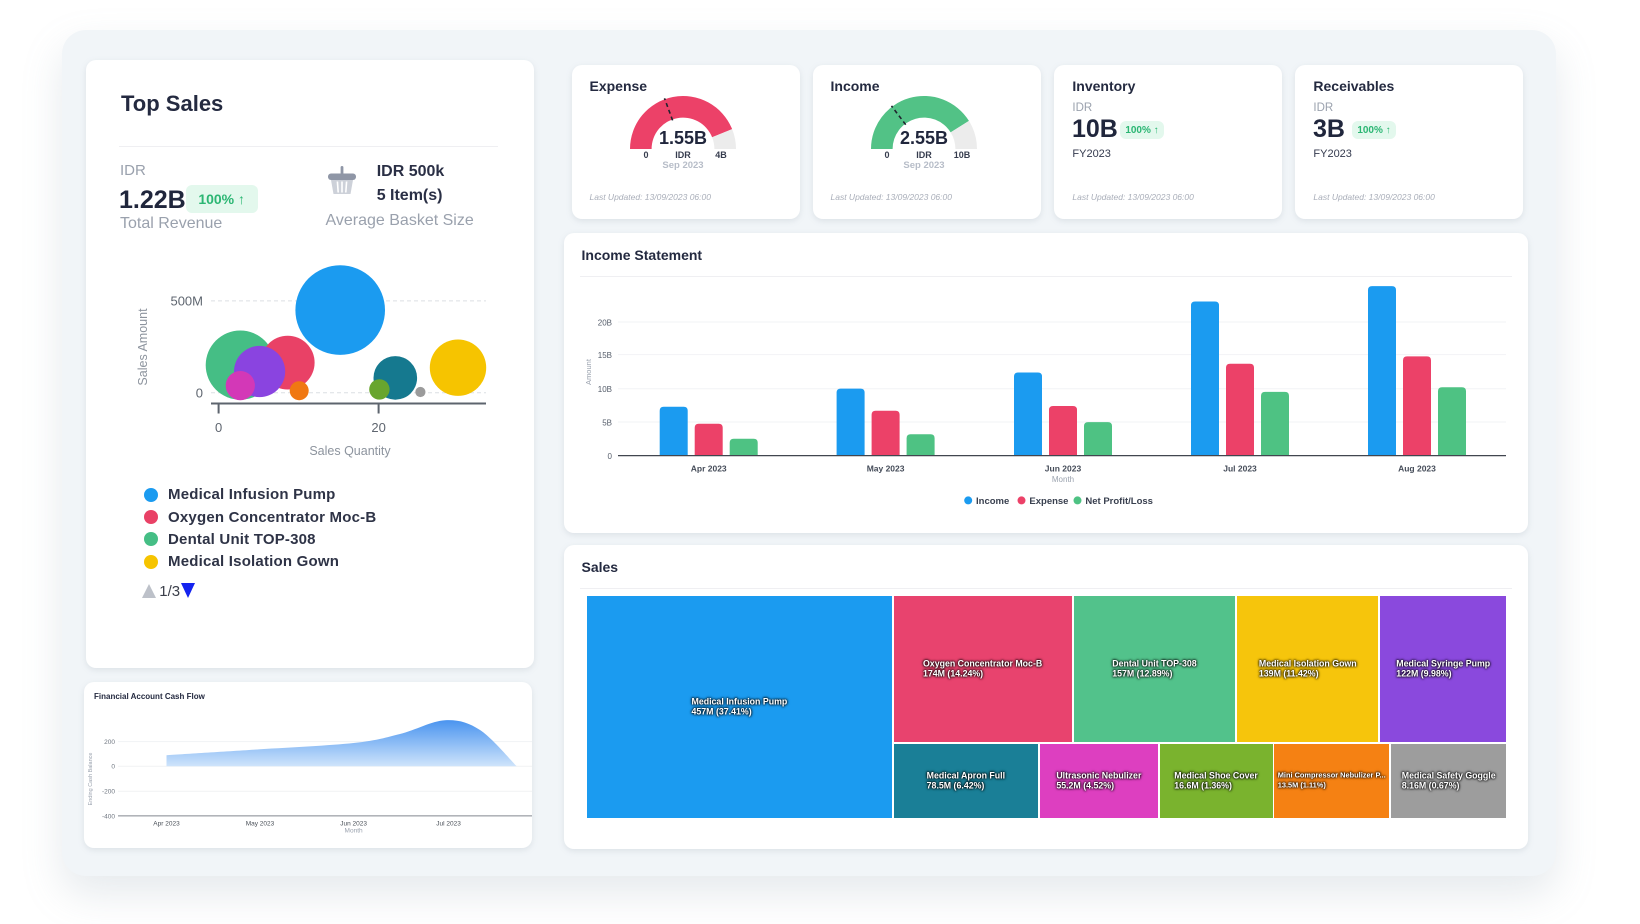 Image resolution: width=1640 pixels, height=924 pixels. What do you see at coordinates (1119, 501) in the screenshot?
I see `svg-text: Net Profit/Loss` at bounding box center [1119, 501].